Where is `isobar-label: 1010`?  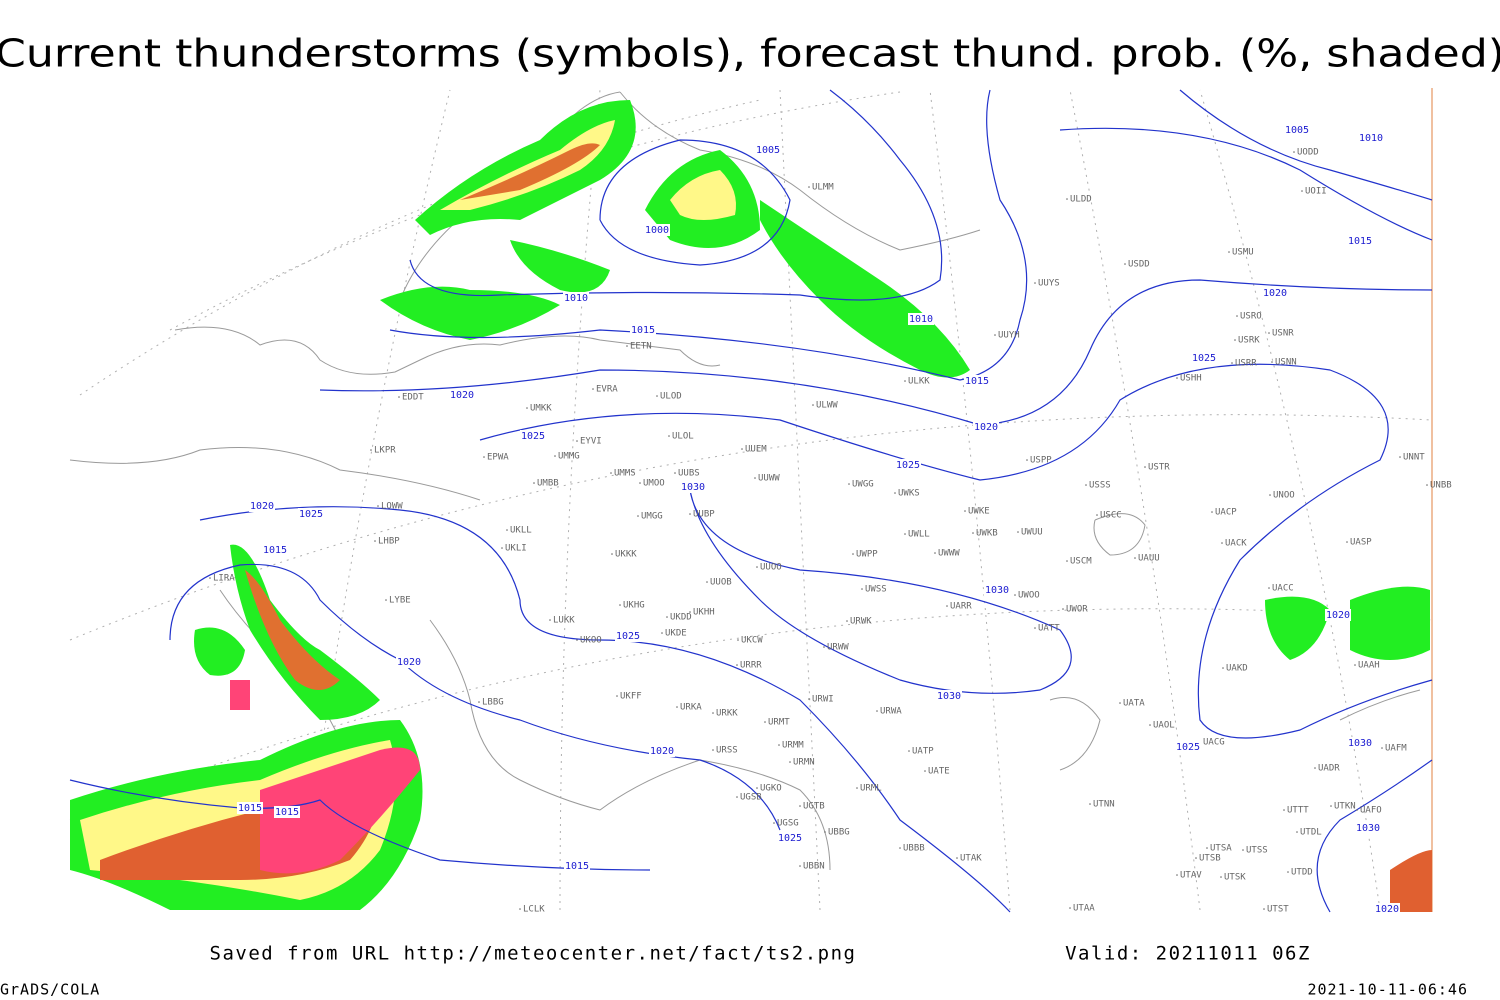 isobar-label: 1010 is located at coordinates (921, 319).